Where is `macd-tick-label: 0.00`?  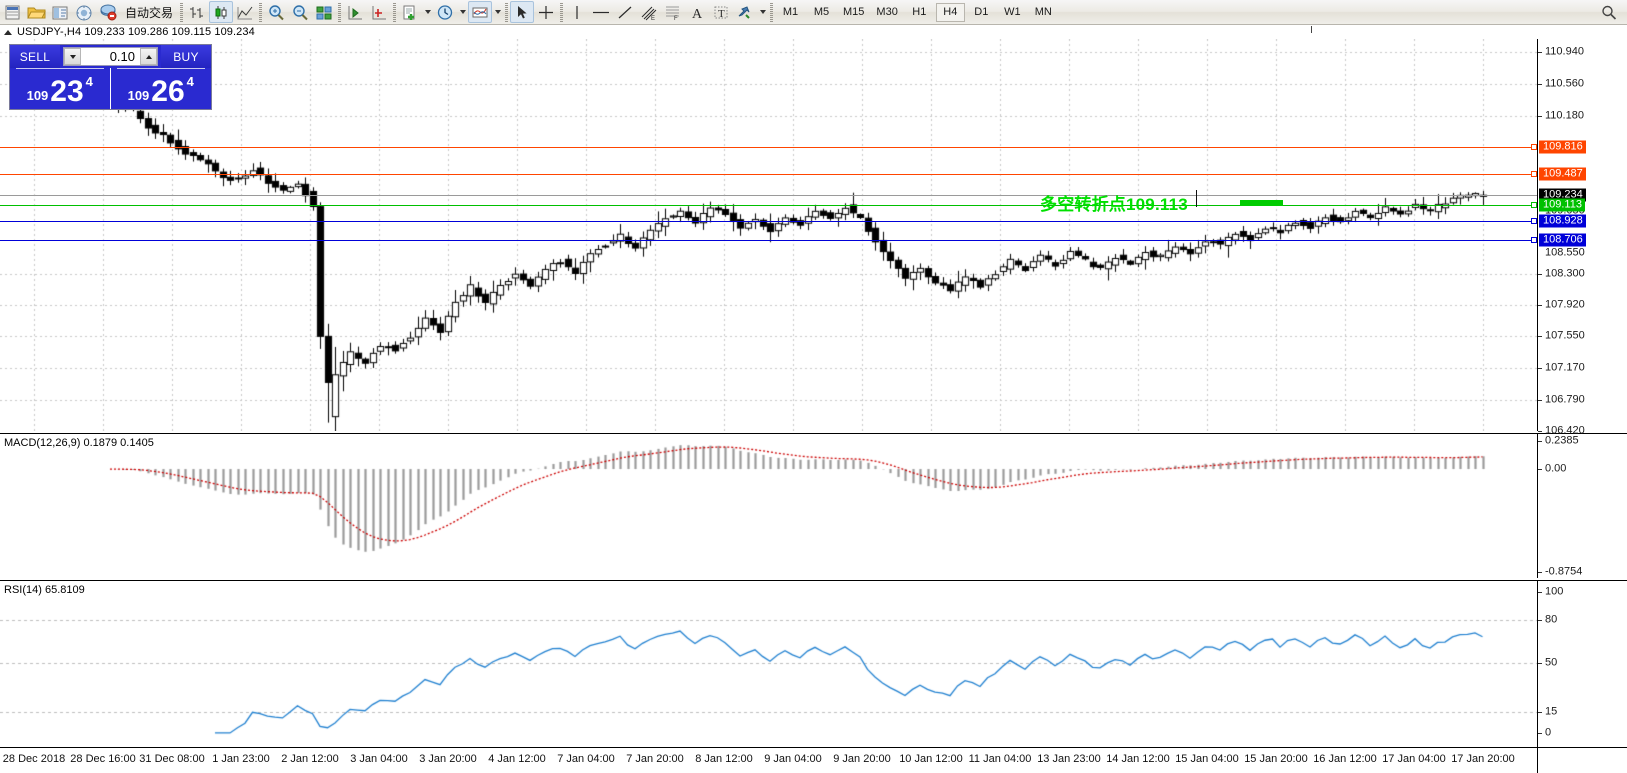 macd-tick-label: 0.00 is located at coordinates (1556, 468).